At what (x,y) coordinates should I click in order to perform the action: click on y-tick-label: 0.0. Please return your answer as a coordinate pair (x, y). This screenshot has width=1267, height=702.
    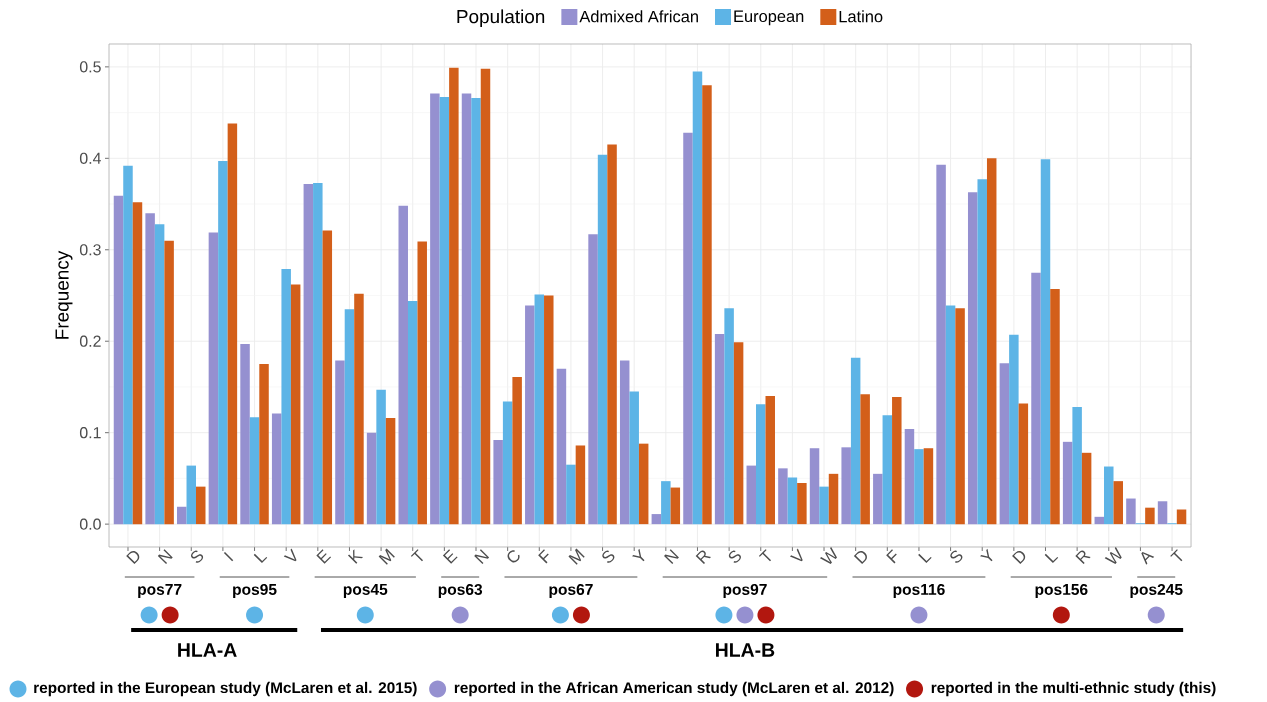
    Looking at the image, I should click on (90, 524).